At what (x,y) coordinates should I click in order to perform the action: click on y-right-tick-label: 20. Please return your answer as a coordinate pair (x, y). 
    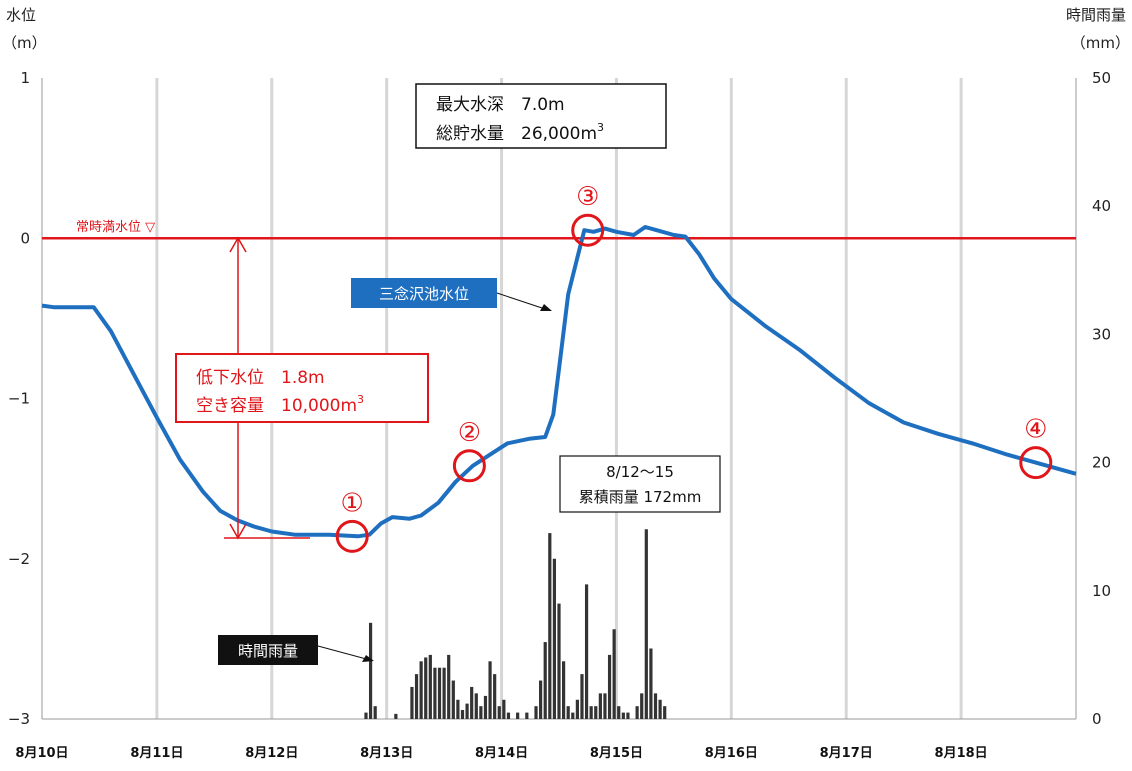
    Looking at the image, I should click on (1101, 463).